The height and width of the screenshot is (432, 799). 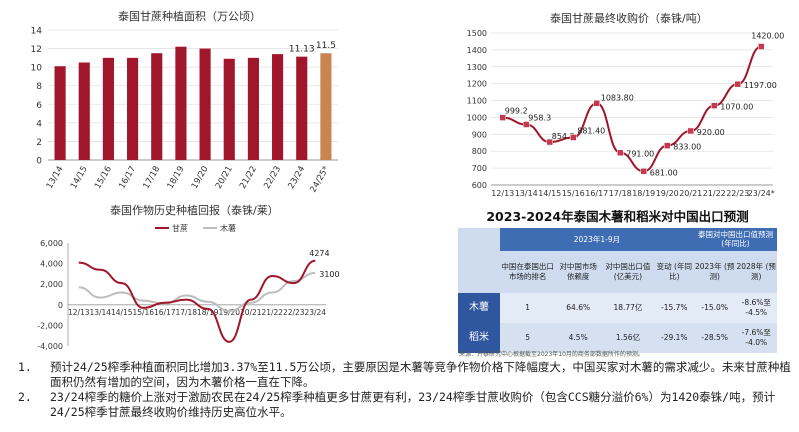 What do you see at coordinates (714, 271) in the screenshot?
I see `column-header: 2023年 (预测)` at bounding box center [714, 271].